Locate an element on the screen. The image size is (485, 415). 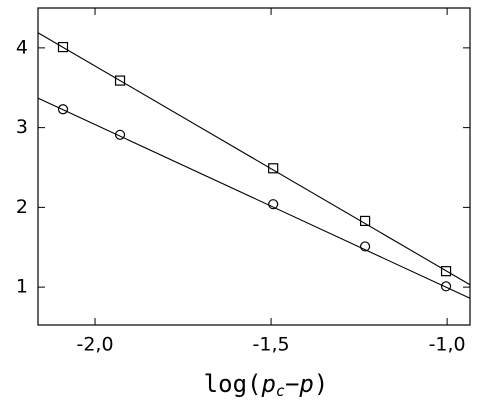
x-label-part: log( is located at coordinates (233, 384).